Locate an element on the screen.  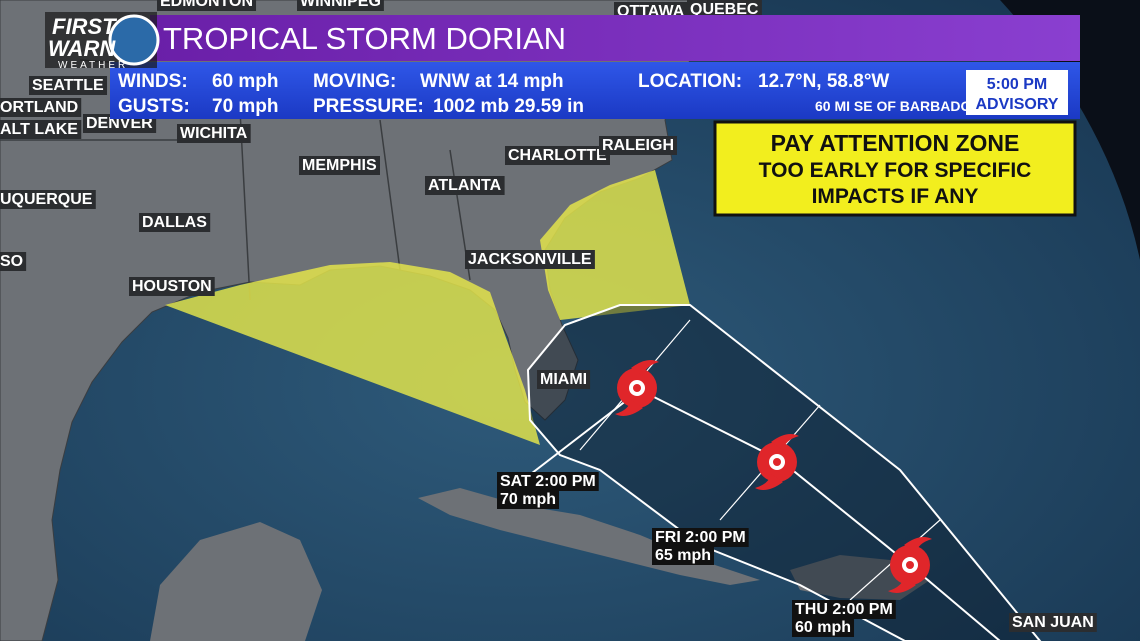
logo: FIRST WARN WEATHER is located at coordinates (102, 41).